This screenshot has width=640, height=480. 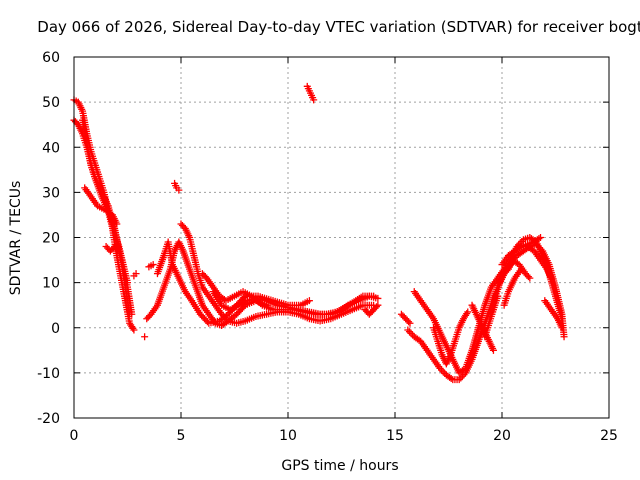 I want to click on y-tick-label: 60, so click(x=51, y=58).